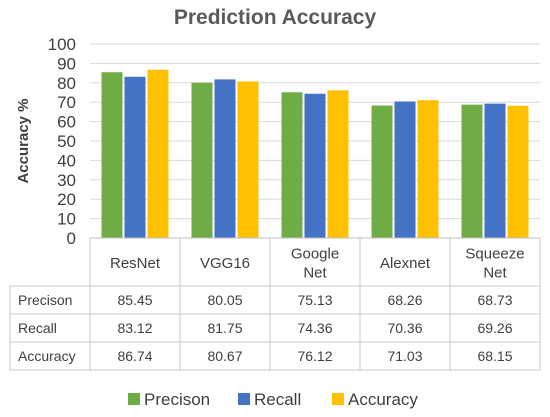  I want to click on data-label: 83.12, so click(134, 328).